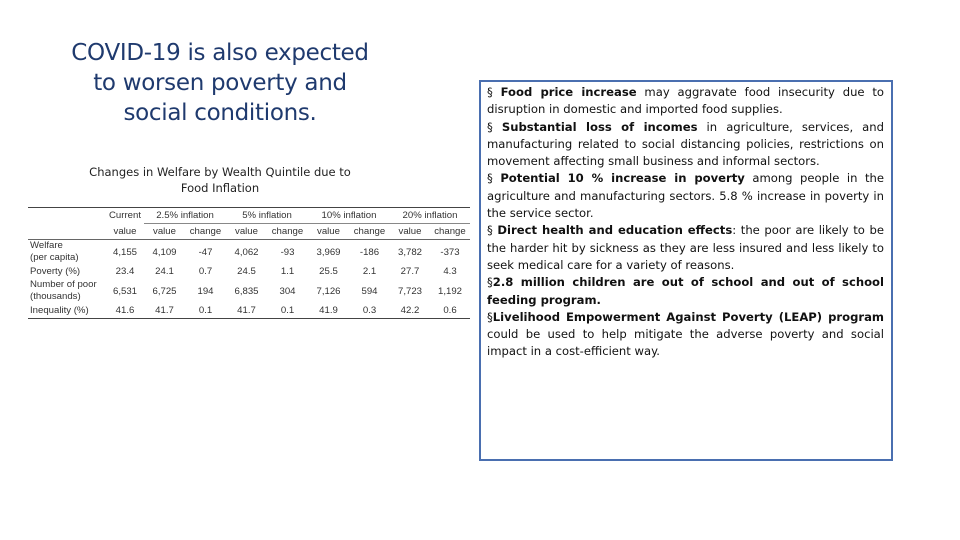 Image resolution: width=960 pixels, height=540 pixels. I want to click on table-cell: 41.6, so click(125, 311).